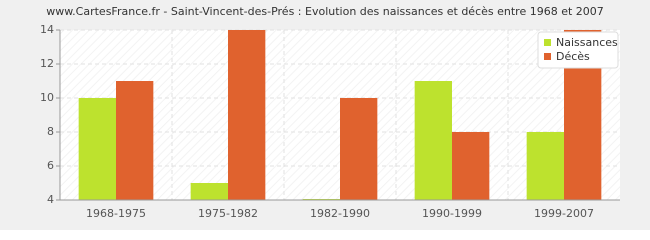 The height and width of the screenshot is (240, 650). I want to click on y-tick-label: 8, so click(50, 131).